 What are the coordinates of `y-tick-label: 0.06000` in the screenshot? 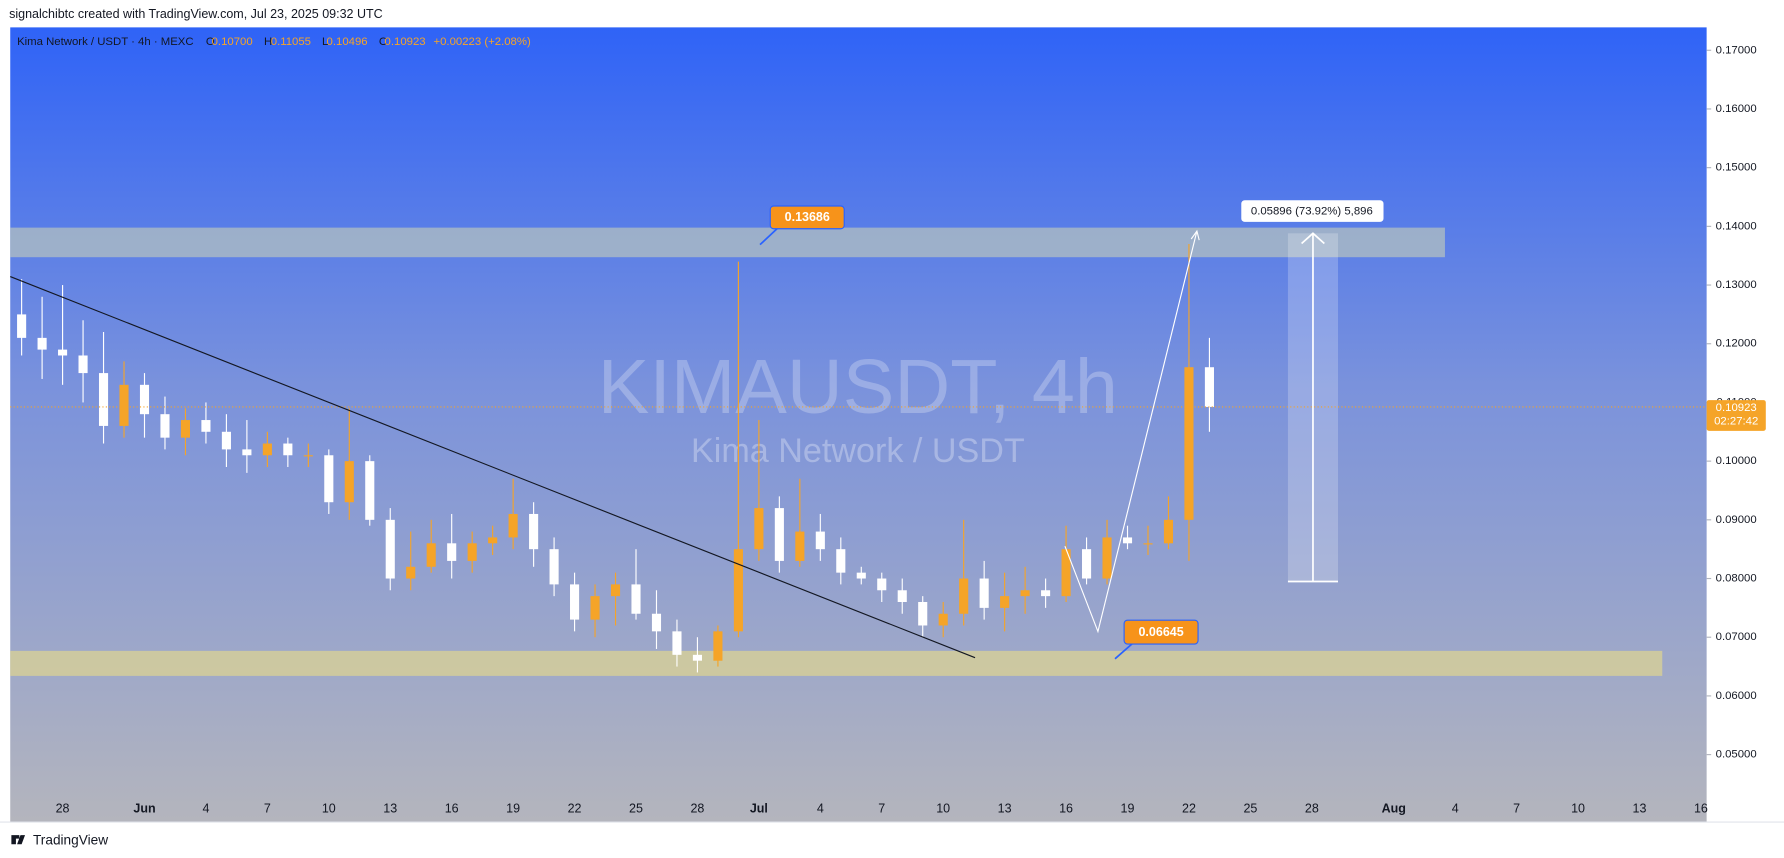 It's located at (1736, 696).